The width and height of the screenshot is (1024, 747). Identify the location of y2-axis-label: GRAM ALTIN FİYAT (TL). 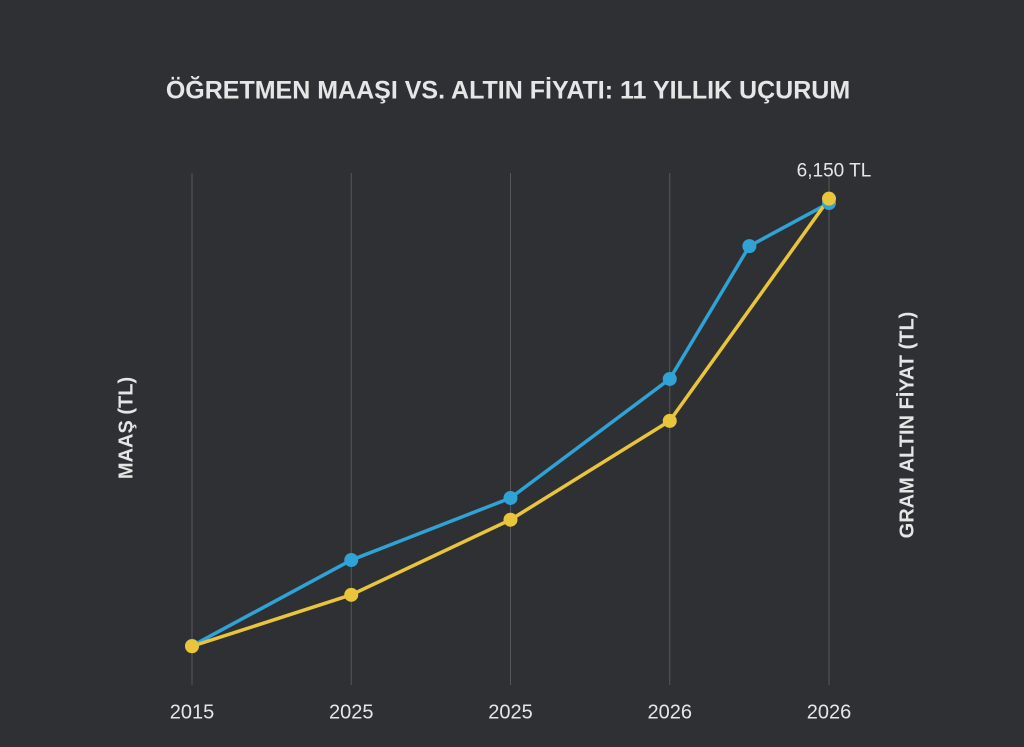
(906, 425).